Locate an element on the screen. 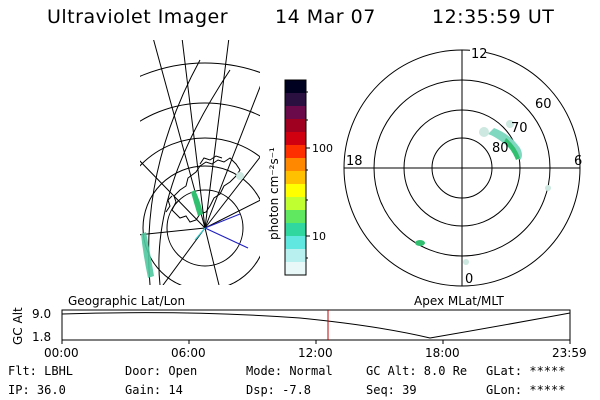 The height and width of the screenshot is (400, 600). polar-label-dusk: 18 is located at coordinates (354, 161).